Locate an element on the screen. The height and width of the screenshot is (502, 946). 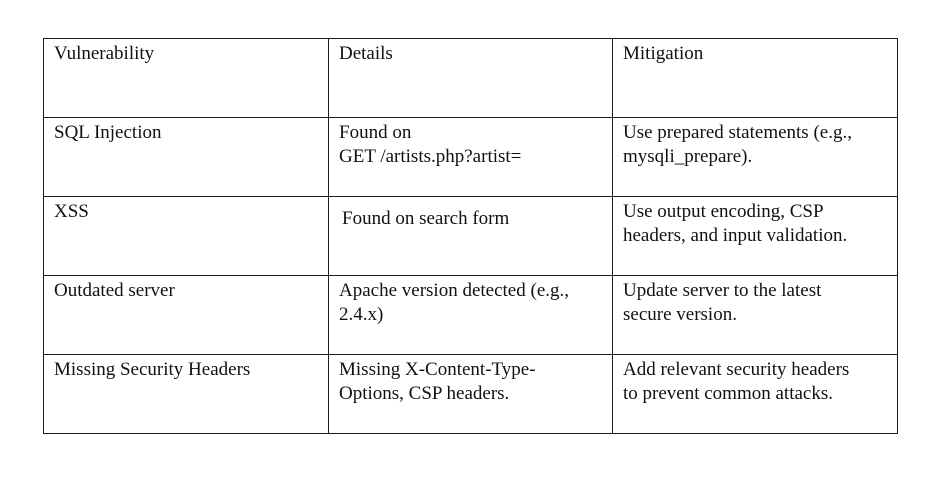
vulnerability-cell: XSS is located at coordinates (186, 236).